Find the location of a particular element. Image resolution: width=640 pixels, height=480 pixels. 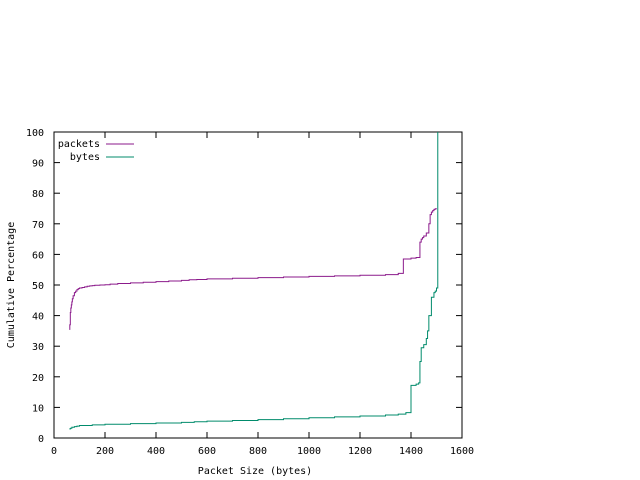

x-tick-label: 1000 is located at coordinates (309, 451).